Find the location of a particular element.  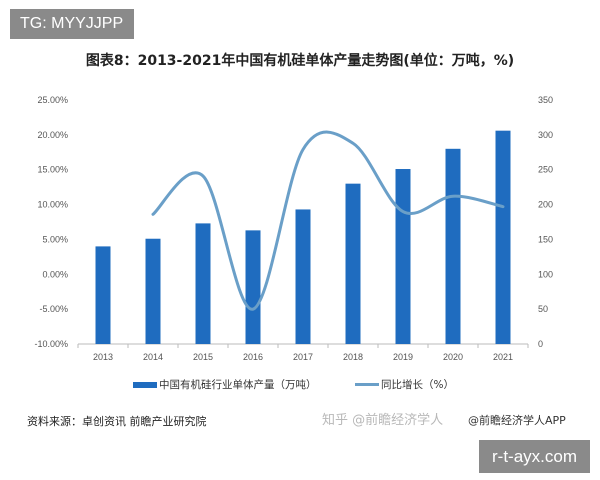

right-tick-label: 200 is located at coordinates (545, 205).